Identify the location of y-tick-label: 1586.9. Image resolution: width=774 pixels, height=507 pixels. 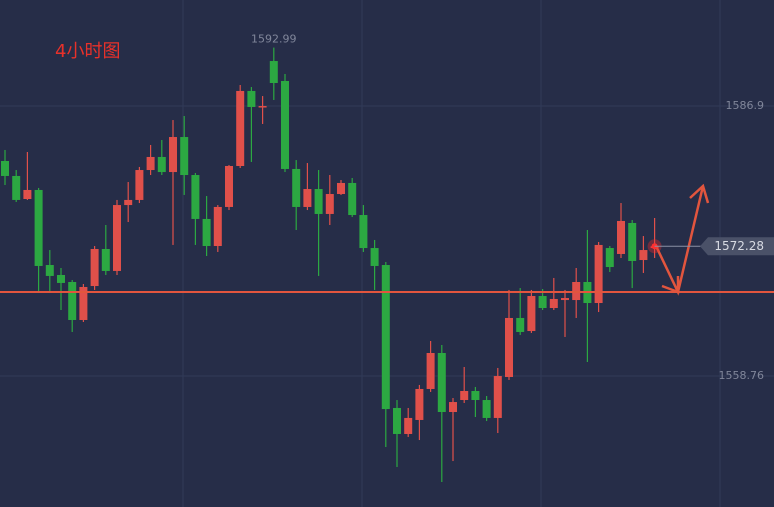
(745, 105).